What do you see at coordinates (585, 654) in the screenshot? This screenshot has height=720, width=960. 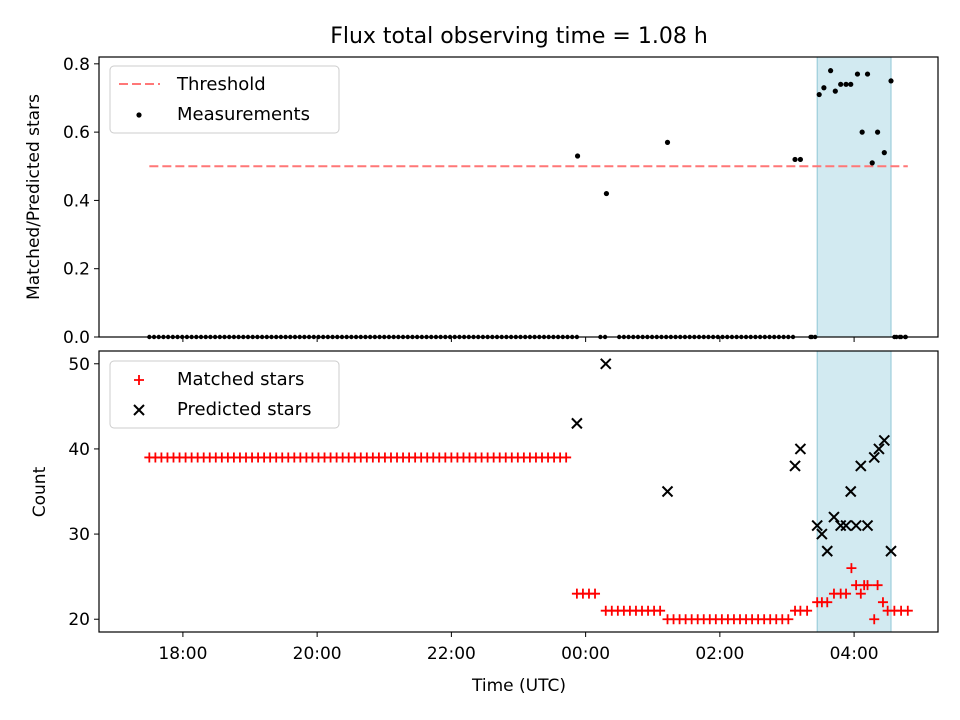 I see `x-tick-label: 00:00` at bounding box center [585, 654].